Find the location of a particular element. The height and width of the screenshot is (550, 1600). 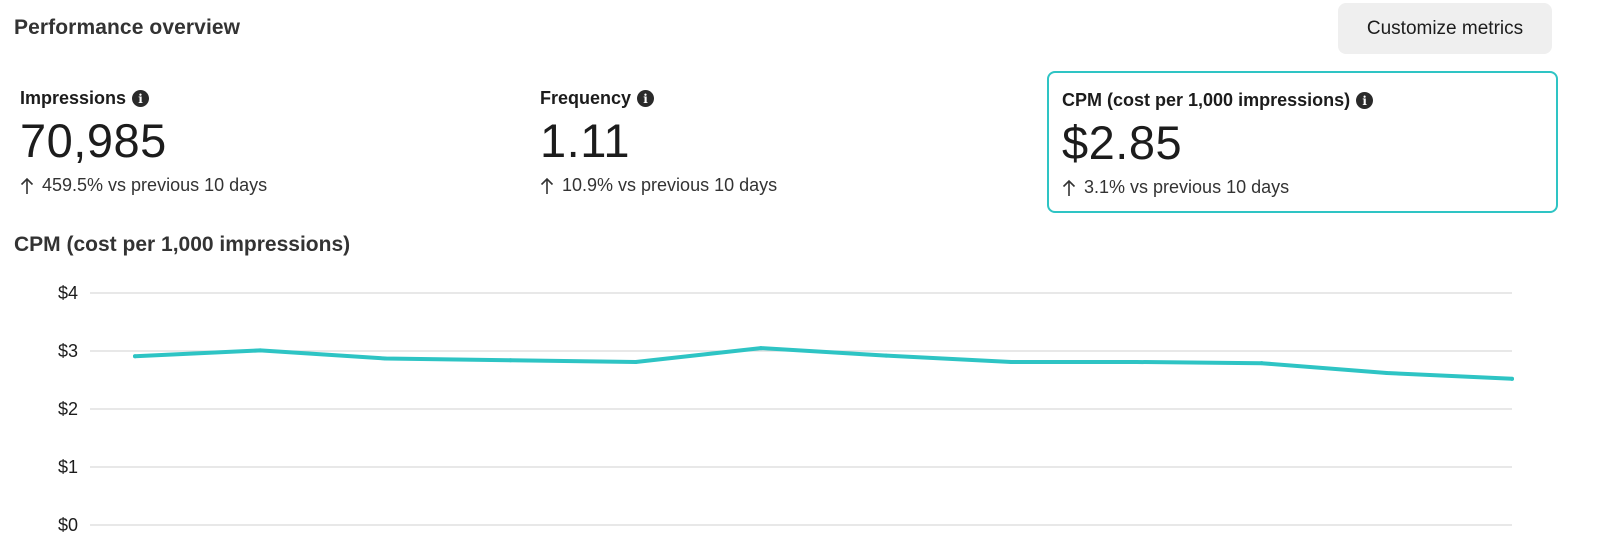

metric-label: CPM (cost per 1,000 impressions) is located at coordinates (1206, 100).